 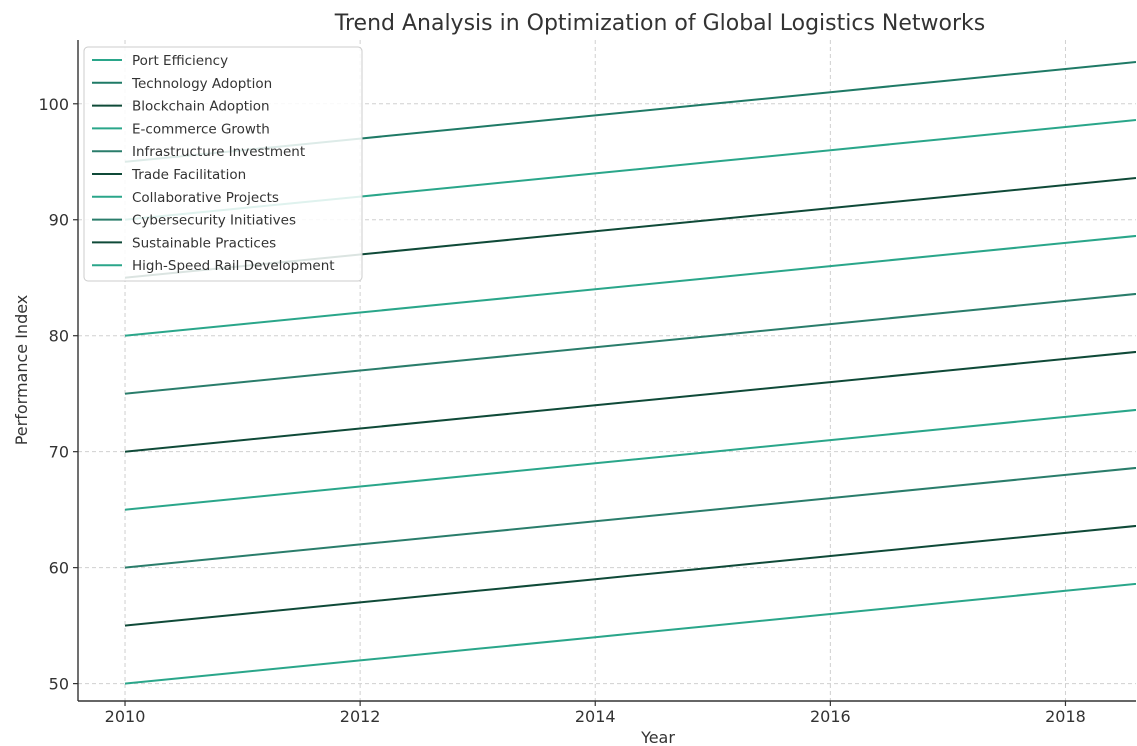 What do you see at coordinates (21, 370) in the screenshot?
I see `y-axis-label: Performance Index` at bounding box center [21, 370].